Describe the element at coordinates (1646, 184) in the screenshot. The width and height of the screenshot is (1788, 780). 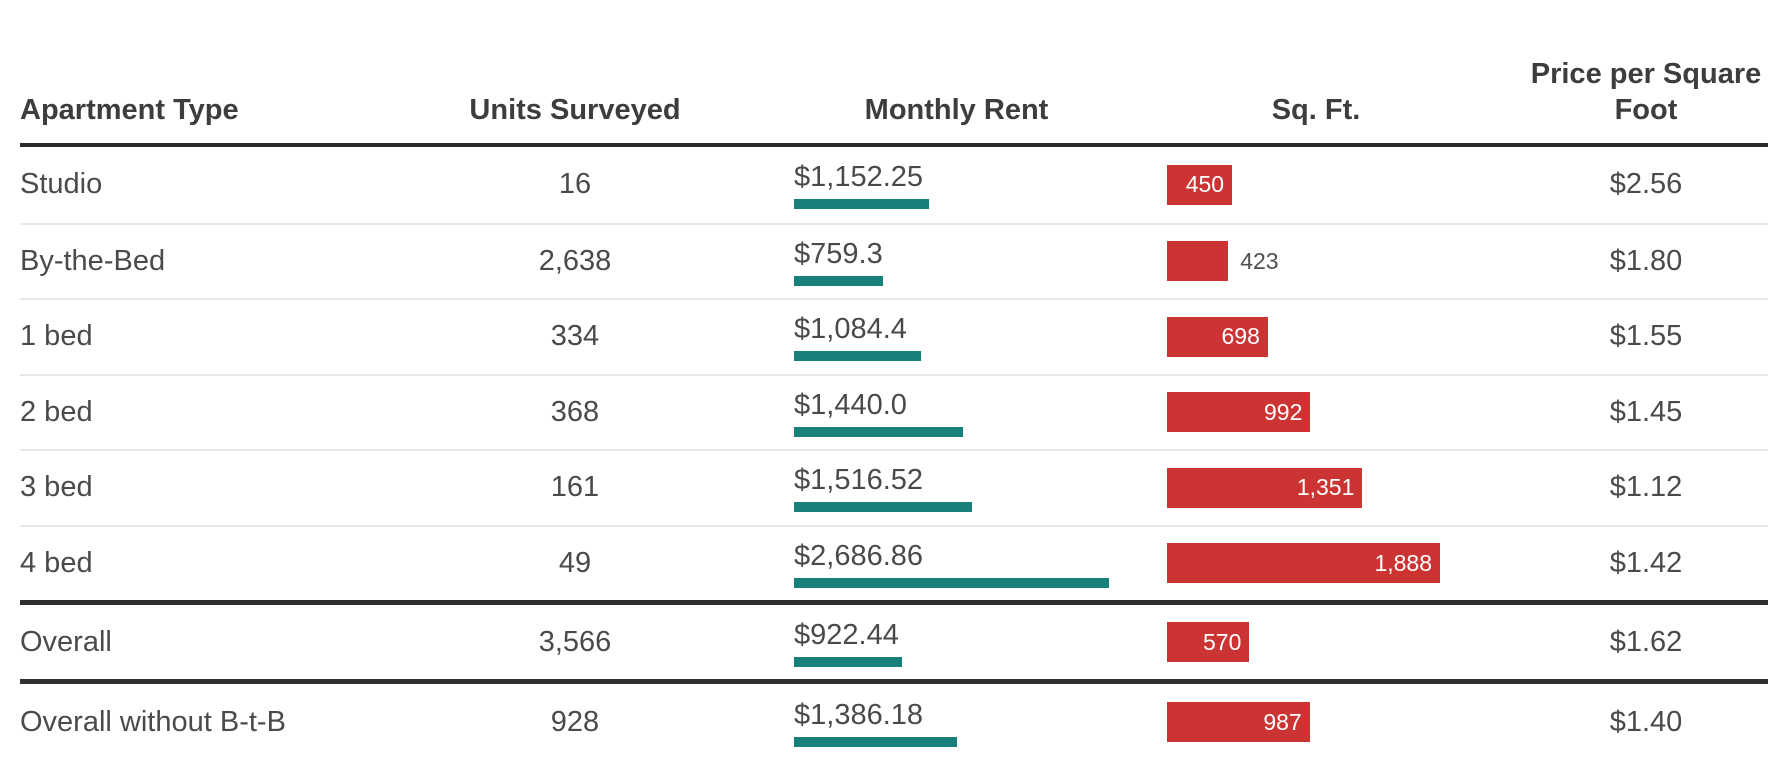
I see `price-per-sqft-cell: $2.56` at that location.